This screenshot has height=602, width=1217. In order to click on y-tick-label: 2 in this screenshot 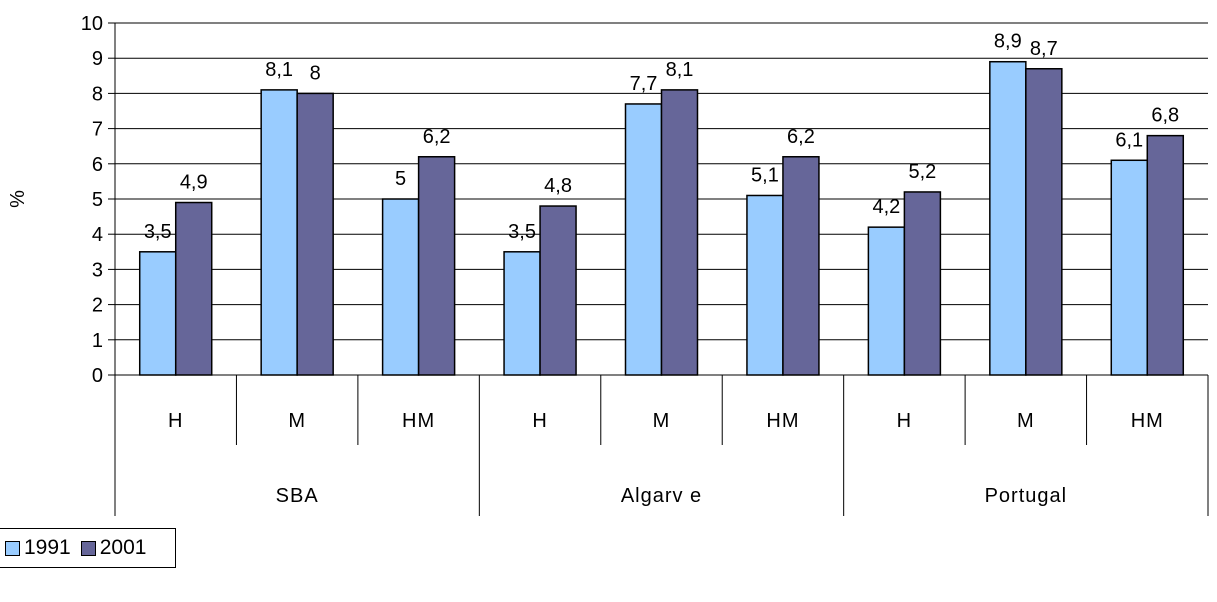, I will do `click(97, 306)`.